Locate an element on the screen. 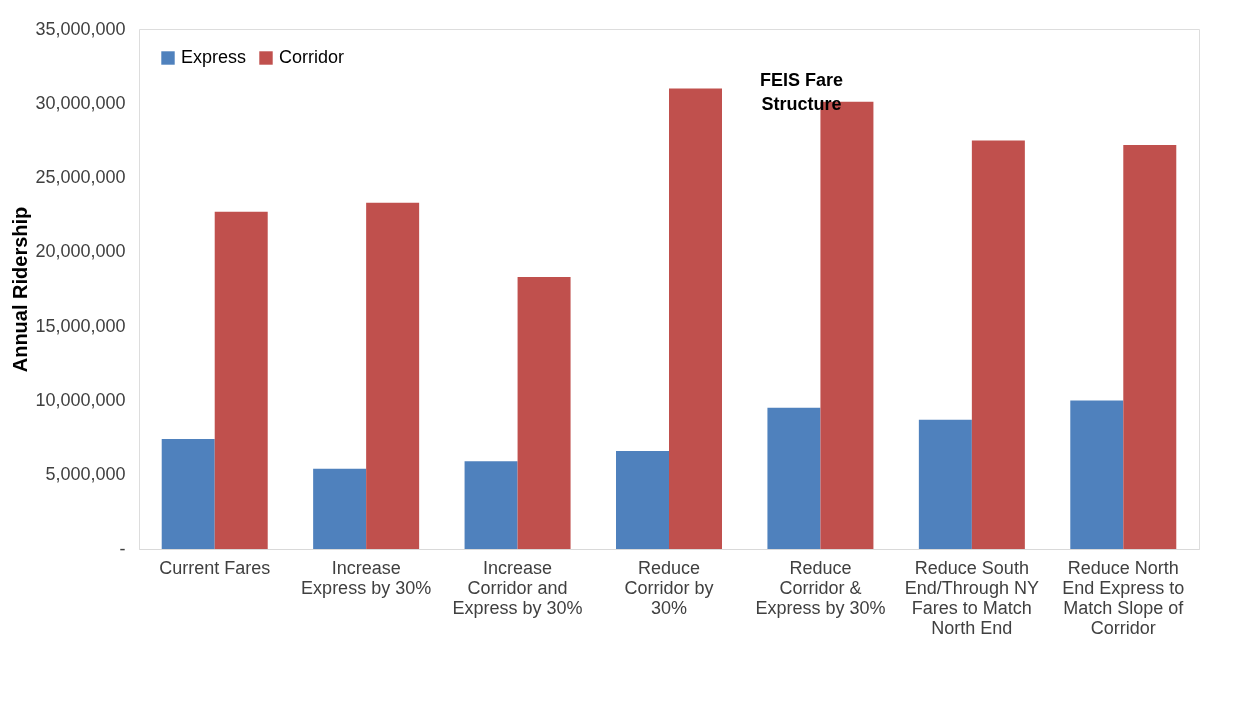 Image resolution: width=1251 pixels, height=717 pixels. y-tick-label: 20,000,000 is located at coordinates (80, 251).